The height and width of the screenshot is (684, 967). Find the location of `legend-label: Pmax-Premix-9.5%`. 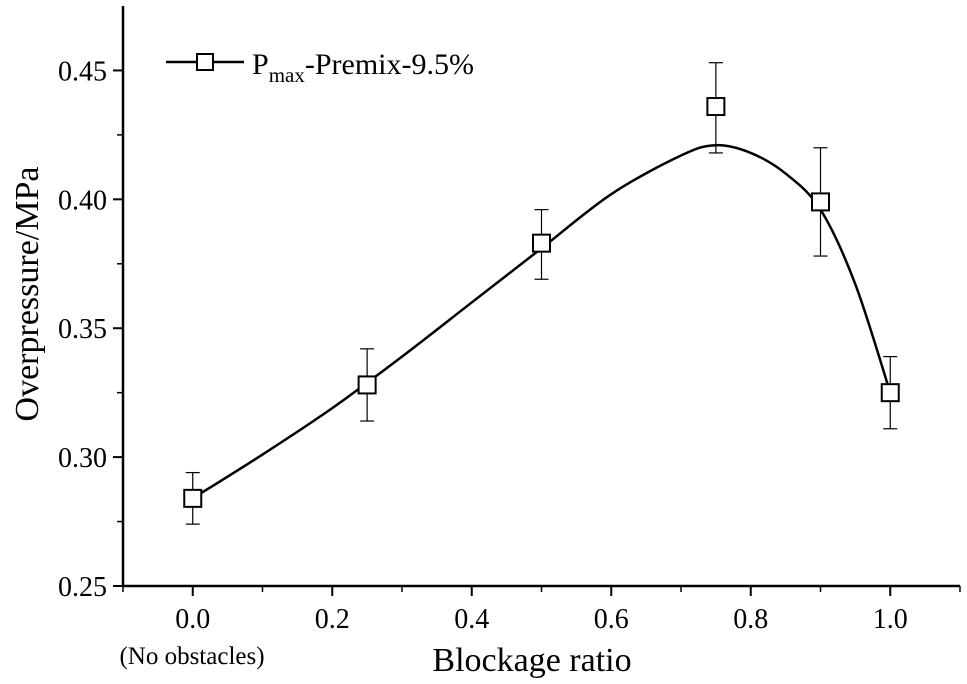

legend-label: Pmax-Premix-9.5% is located at coordinates (363, 67).